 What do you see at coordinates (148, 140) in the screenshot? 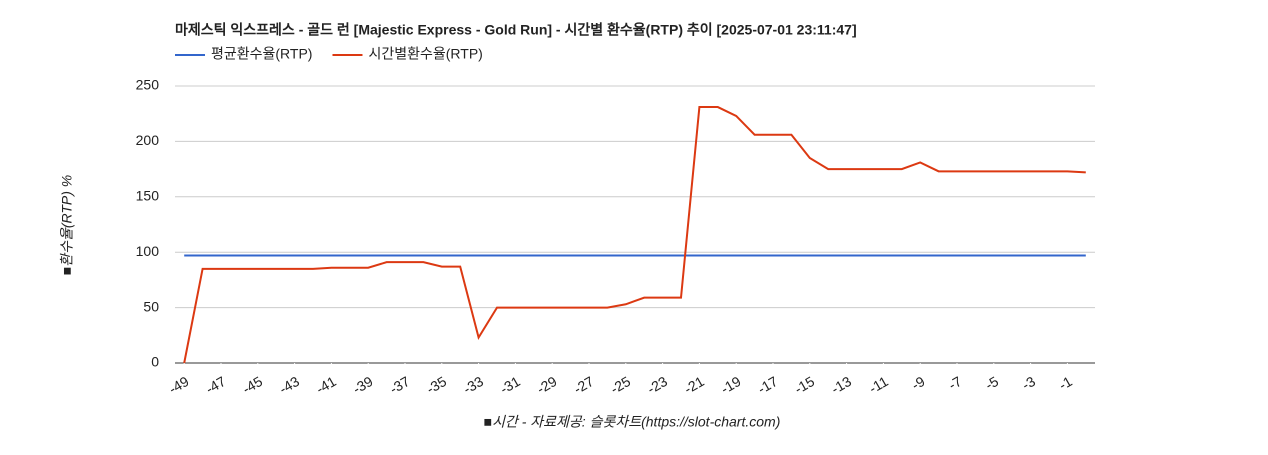
I see `y-tick-label: 200` at bounding box center [148, 140].